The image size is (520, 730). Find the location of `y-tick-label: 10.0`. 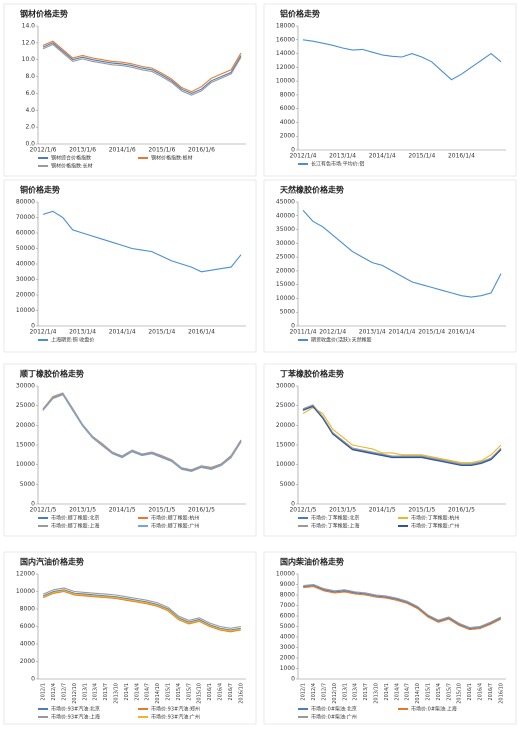

y-tick-label: 10.0 is located at coordinates (29, 59).